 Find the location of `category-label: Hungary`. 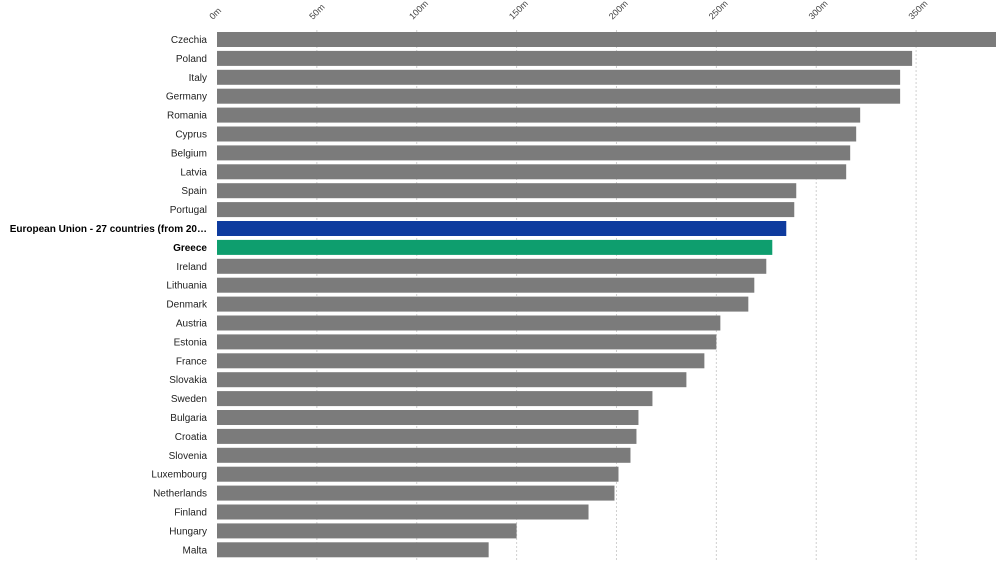

category-label: Hungary is located at coordinates (188, 531).